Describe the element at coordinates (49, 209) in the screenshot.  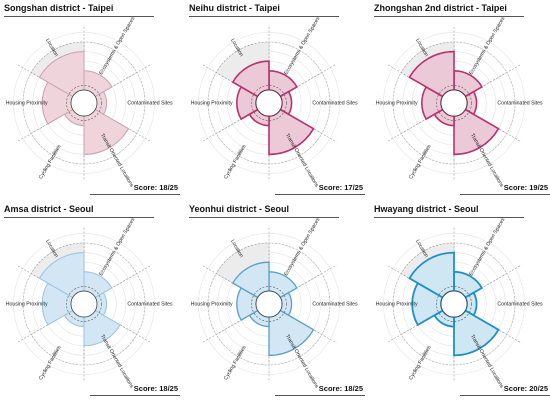
I see `chart-title: Amsa district - Seoul` at that location.